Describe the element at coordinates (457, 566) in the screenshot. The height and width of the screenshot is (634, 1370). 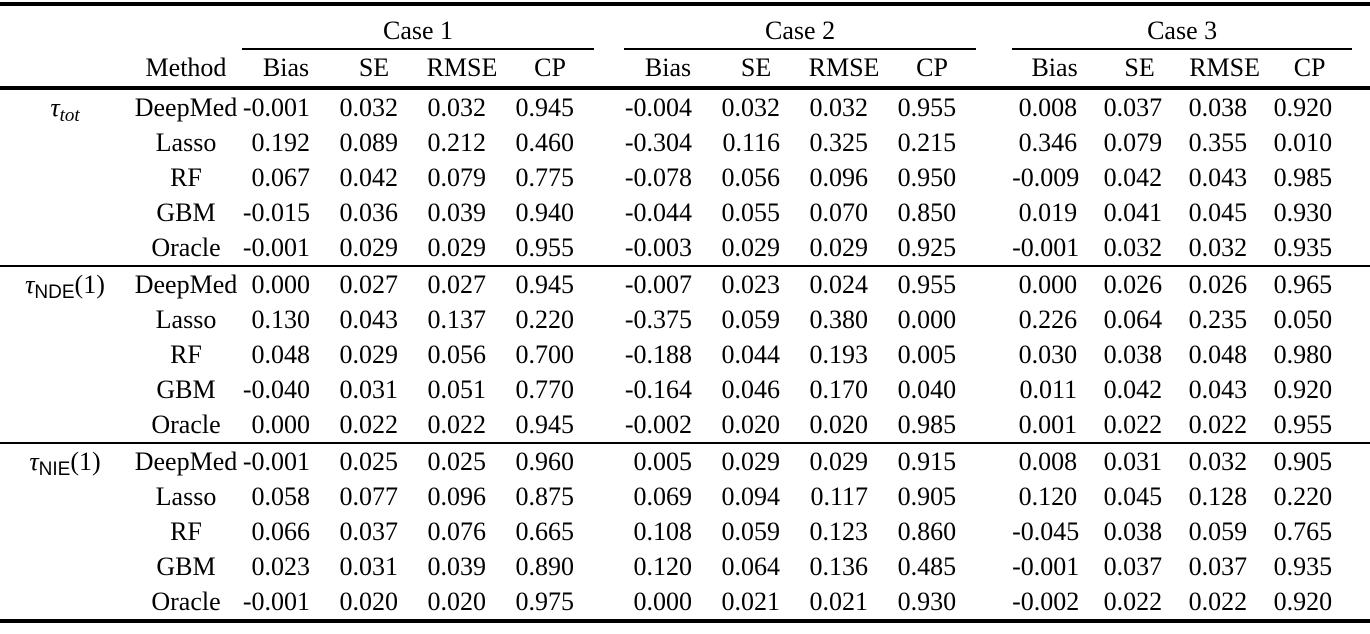
I see `case1-rmse-value: 0.039` at that location.